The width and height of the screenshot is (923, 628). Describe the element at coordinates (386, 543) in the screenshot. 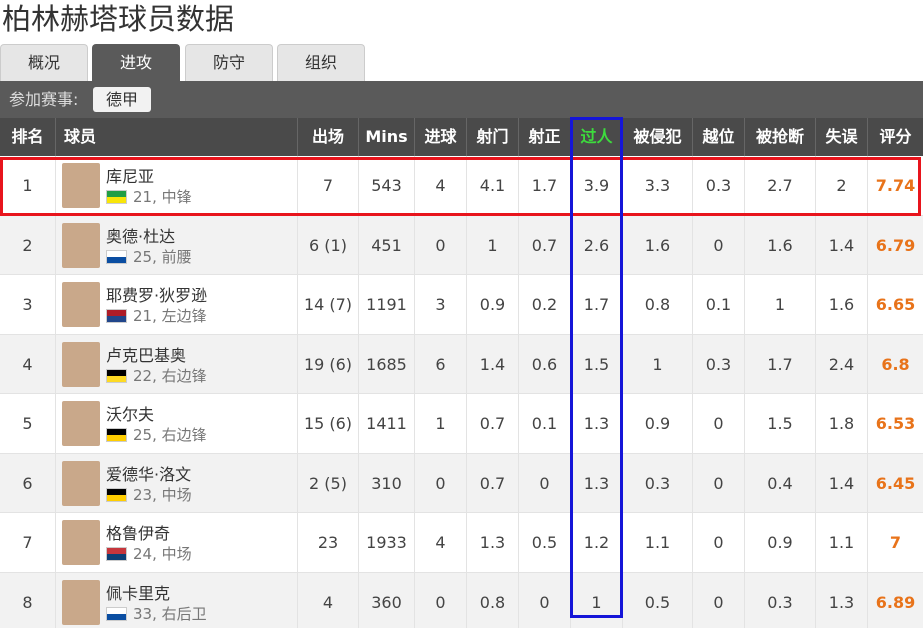

I see `stat-cell: 1933` at that location.